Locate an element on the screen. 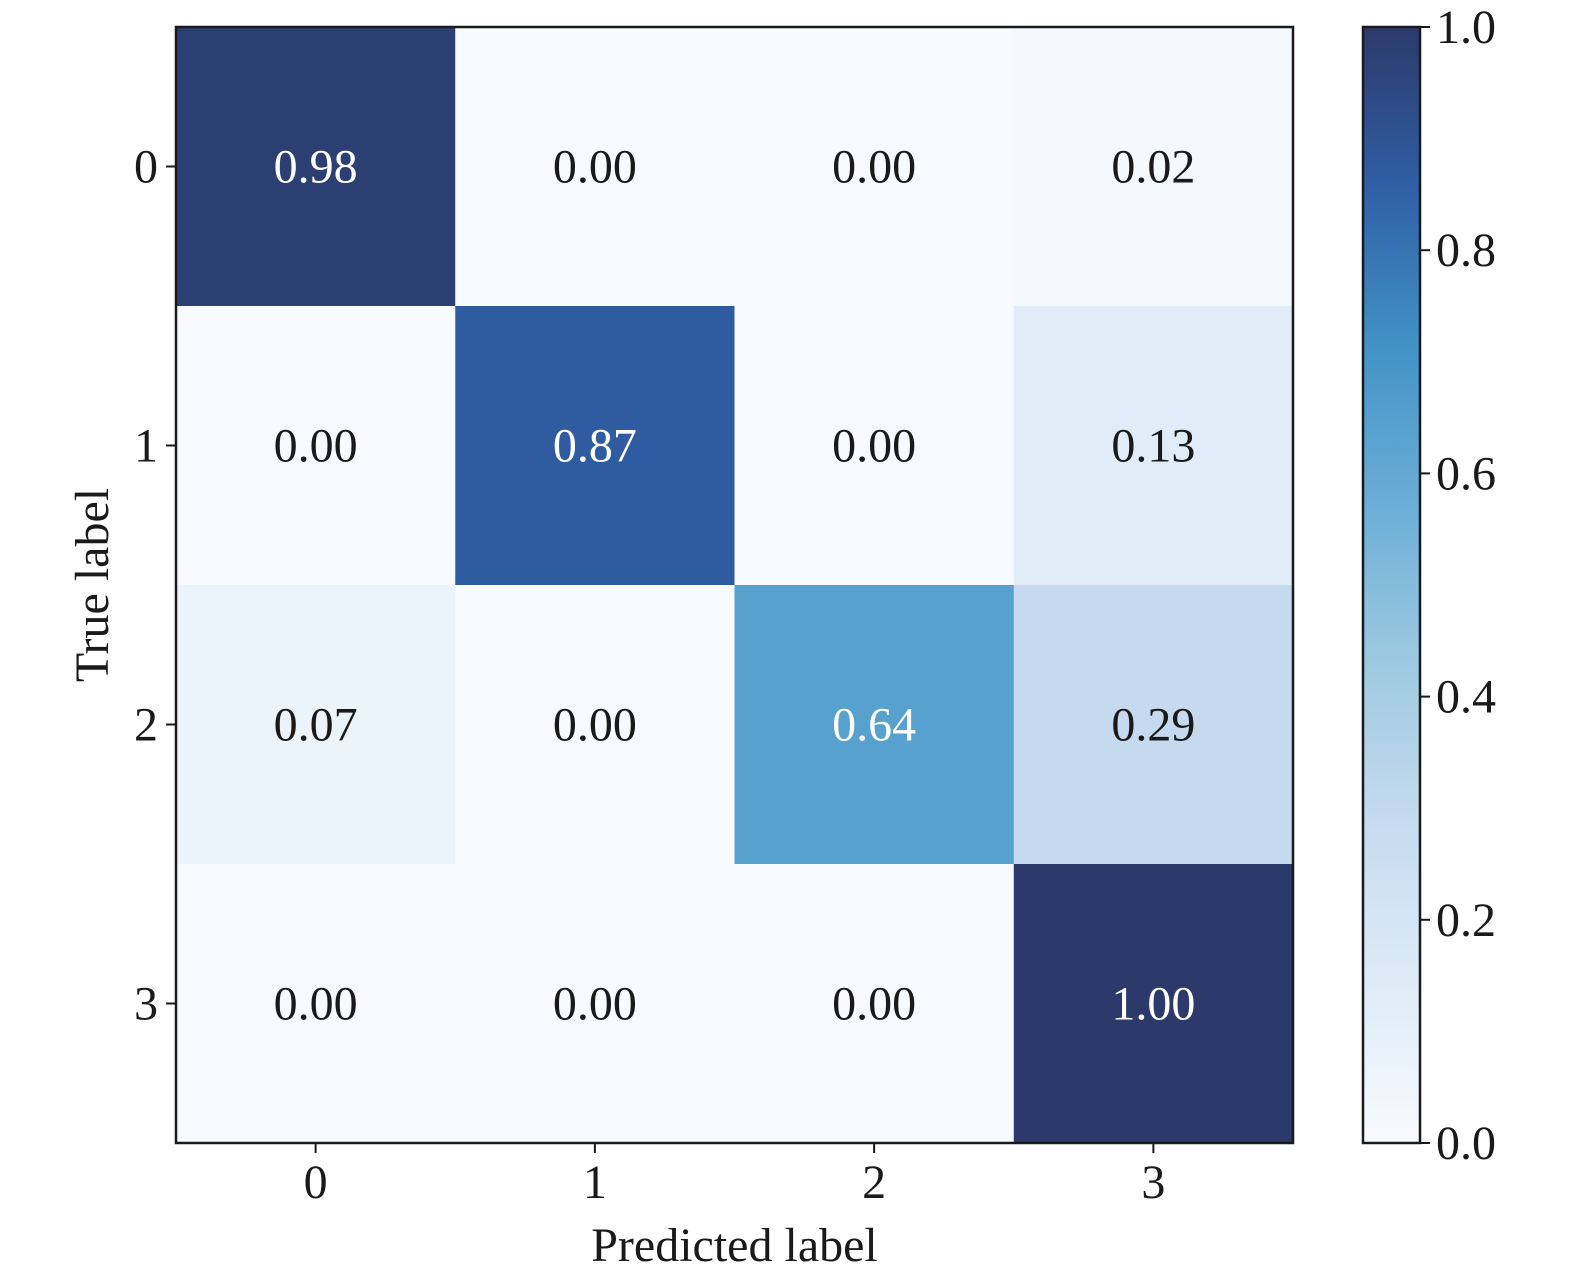  colorbar-tick-label: 0.2 is located at coordinates (1466, 920).